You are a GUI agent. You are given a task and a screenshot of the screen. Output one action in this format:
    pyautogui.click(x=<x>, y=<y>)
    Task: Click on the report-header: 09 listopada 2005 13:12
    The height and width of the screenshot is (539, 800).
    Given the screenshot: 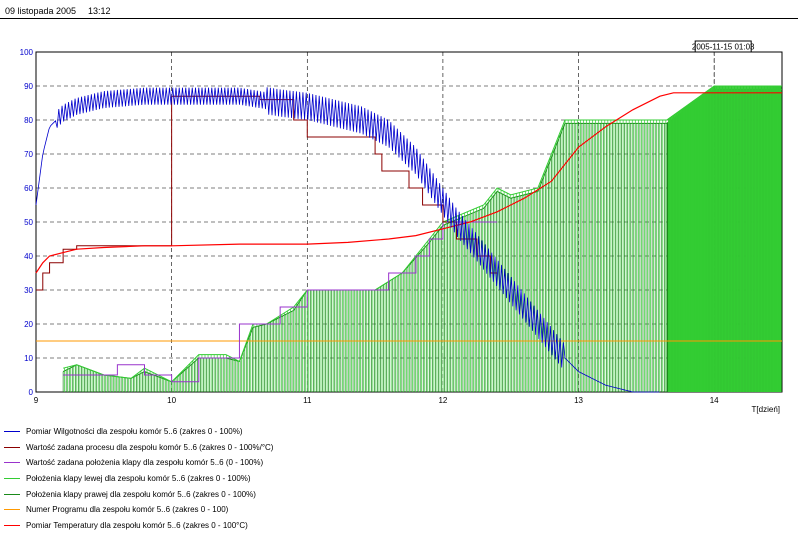 What is the action you would take?
    pyautogui.click(x=400, y=9)
    